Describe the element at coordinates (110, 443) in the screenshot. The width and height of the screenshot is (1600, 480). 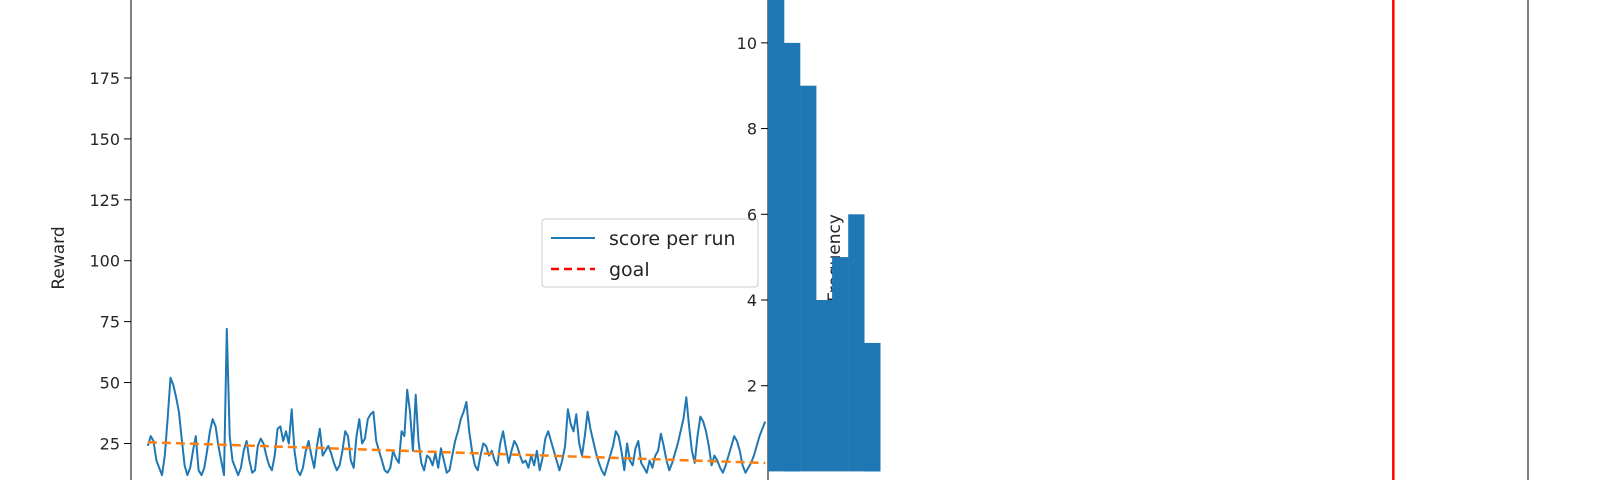
I see `left-y-tick-label: 25` at that location.